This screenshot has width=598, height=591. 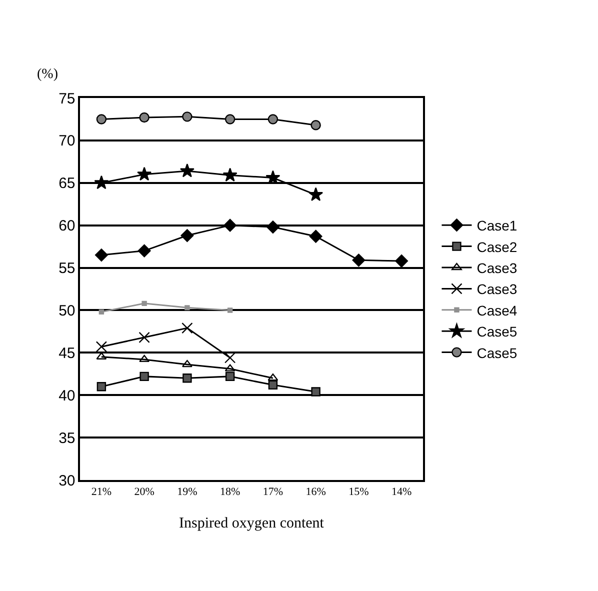 I want to click on y-tick-label: 60, so click(x=67, y=226).